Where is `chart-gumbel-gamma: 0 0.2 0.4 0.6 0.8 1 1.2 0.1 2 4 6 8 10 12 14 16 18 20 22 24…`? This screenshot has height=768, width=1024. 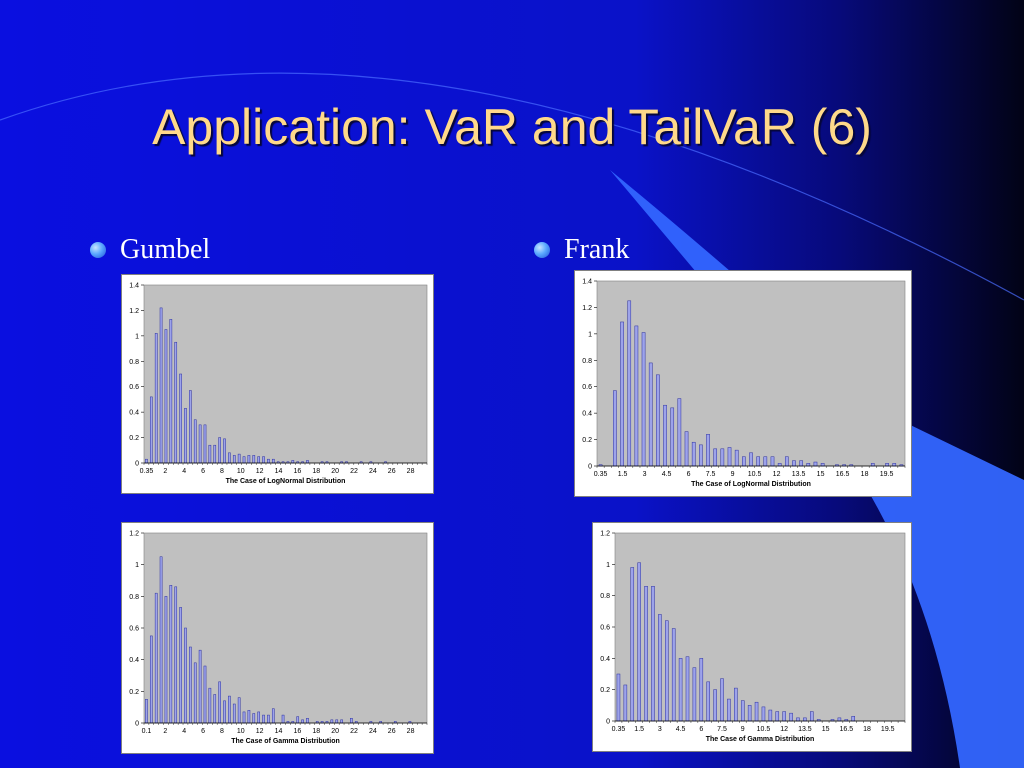 chart-gumbel-gamma: 0 0.2 0.4 0.6 0.8 1 1.2 0.1 2 4 6 8 10 12 14 16 18 20 22 24… is located at coordinates (277, 638).